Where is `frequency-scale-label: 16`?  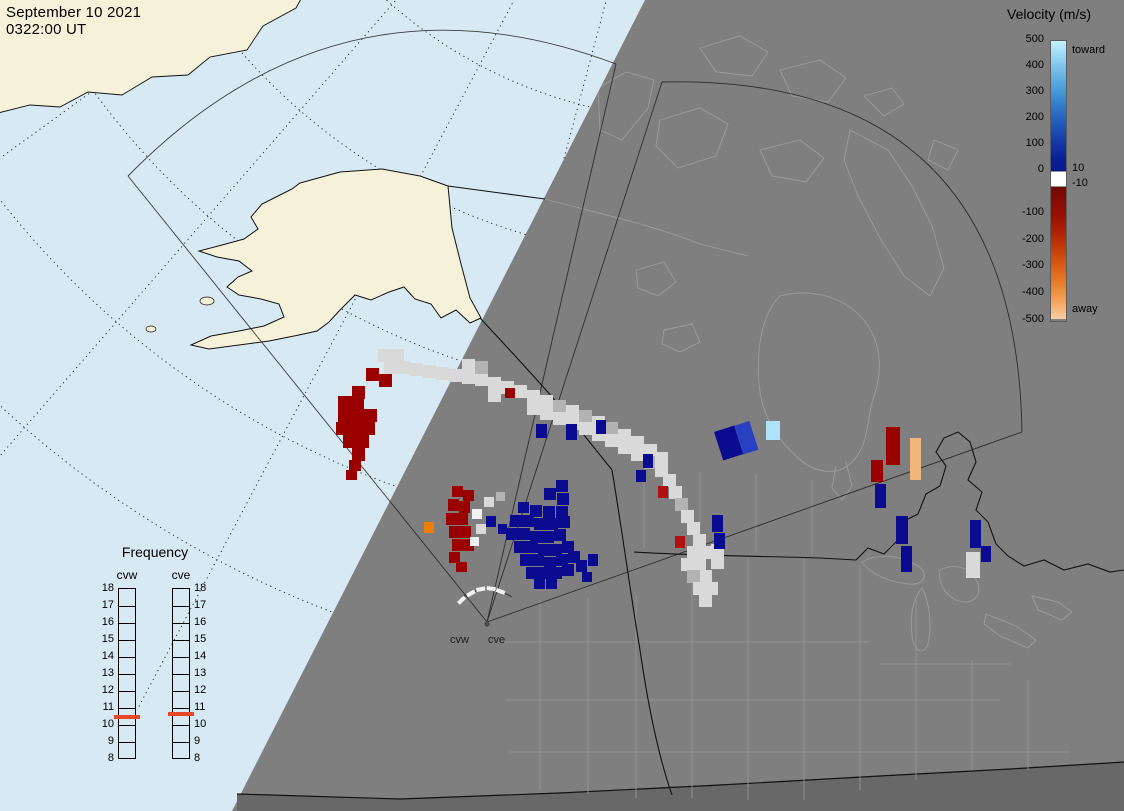 frequency-scale-label: 16 is located at coordinates (107, 622).